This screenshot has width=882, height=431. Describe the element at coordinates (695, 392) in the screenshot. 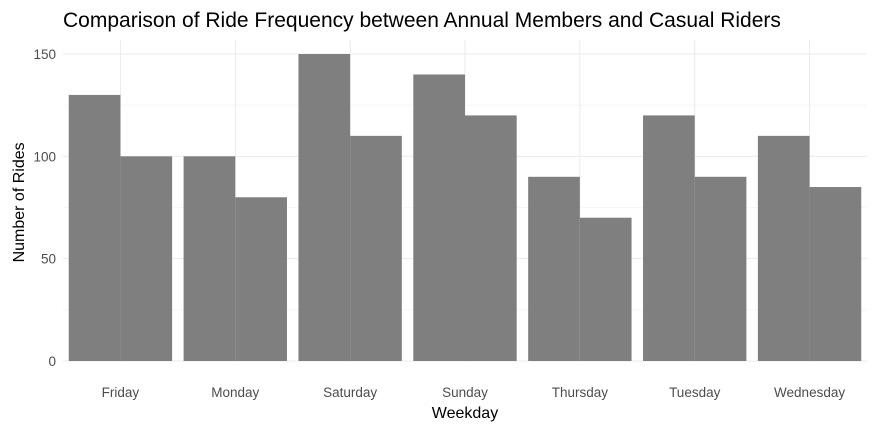

I see `x-tick-label: Tuesday` at that location.